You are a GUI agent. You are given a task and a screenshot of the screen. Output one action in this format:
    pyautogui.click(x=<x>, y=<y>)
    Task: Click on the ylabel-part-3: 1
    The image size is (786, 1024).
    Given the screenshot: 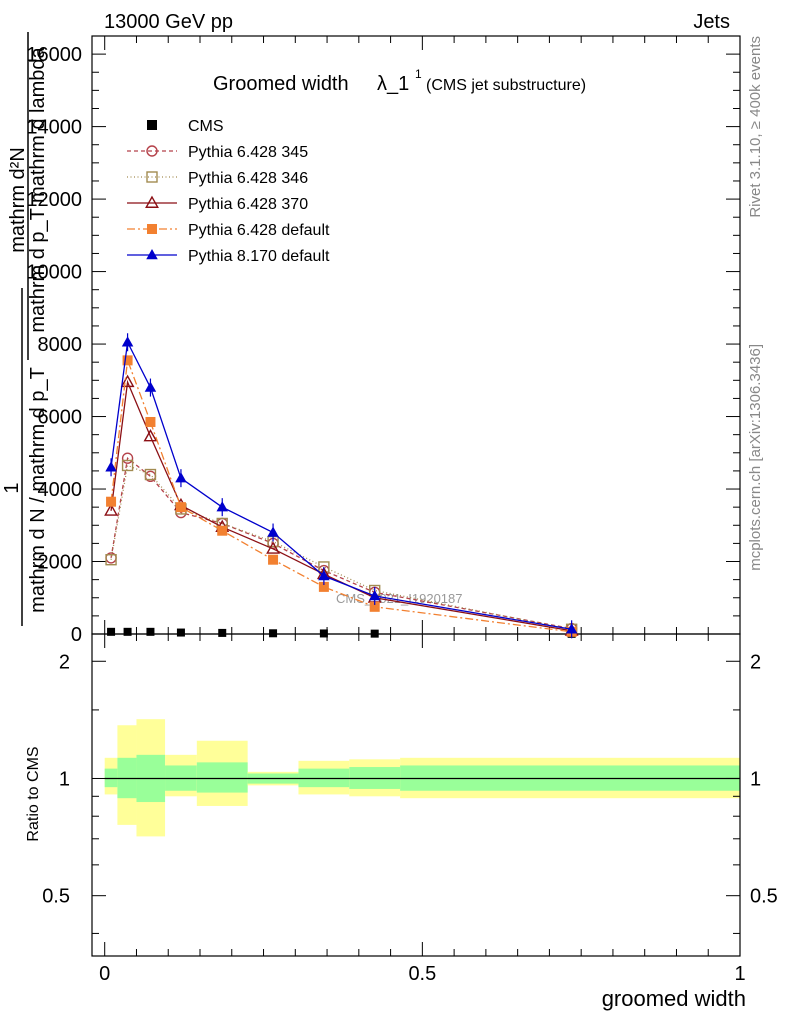 What is the action you would take?
    pyautogui.click(x=12, y=487)
    